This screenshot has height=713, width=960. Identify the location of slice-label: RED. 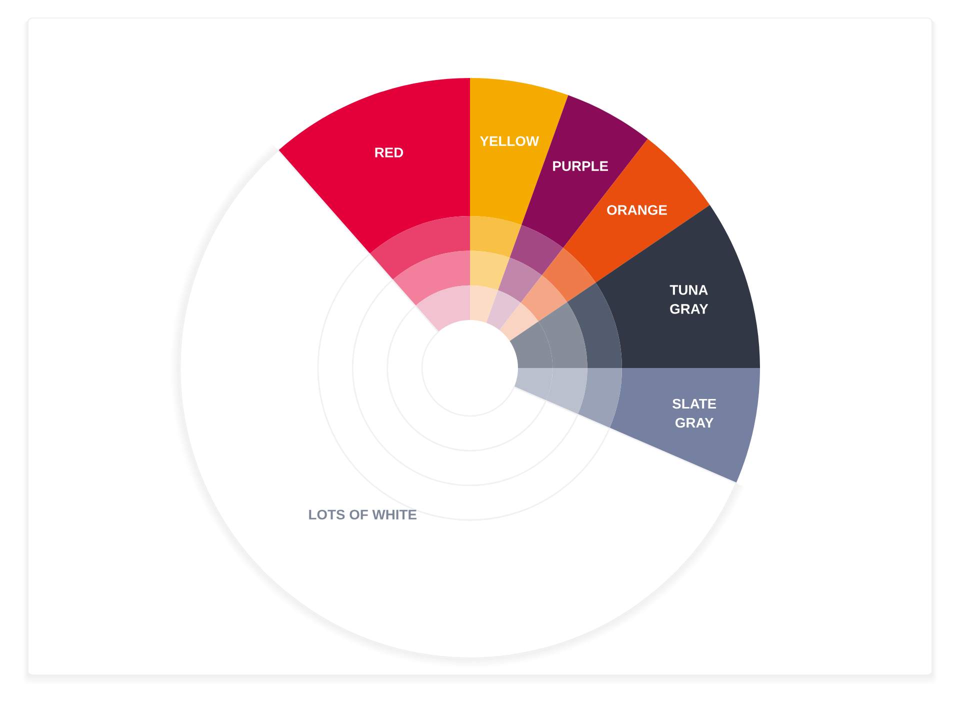
(389, 153).